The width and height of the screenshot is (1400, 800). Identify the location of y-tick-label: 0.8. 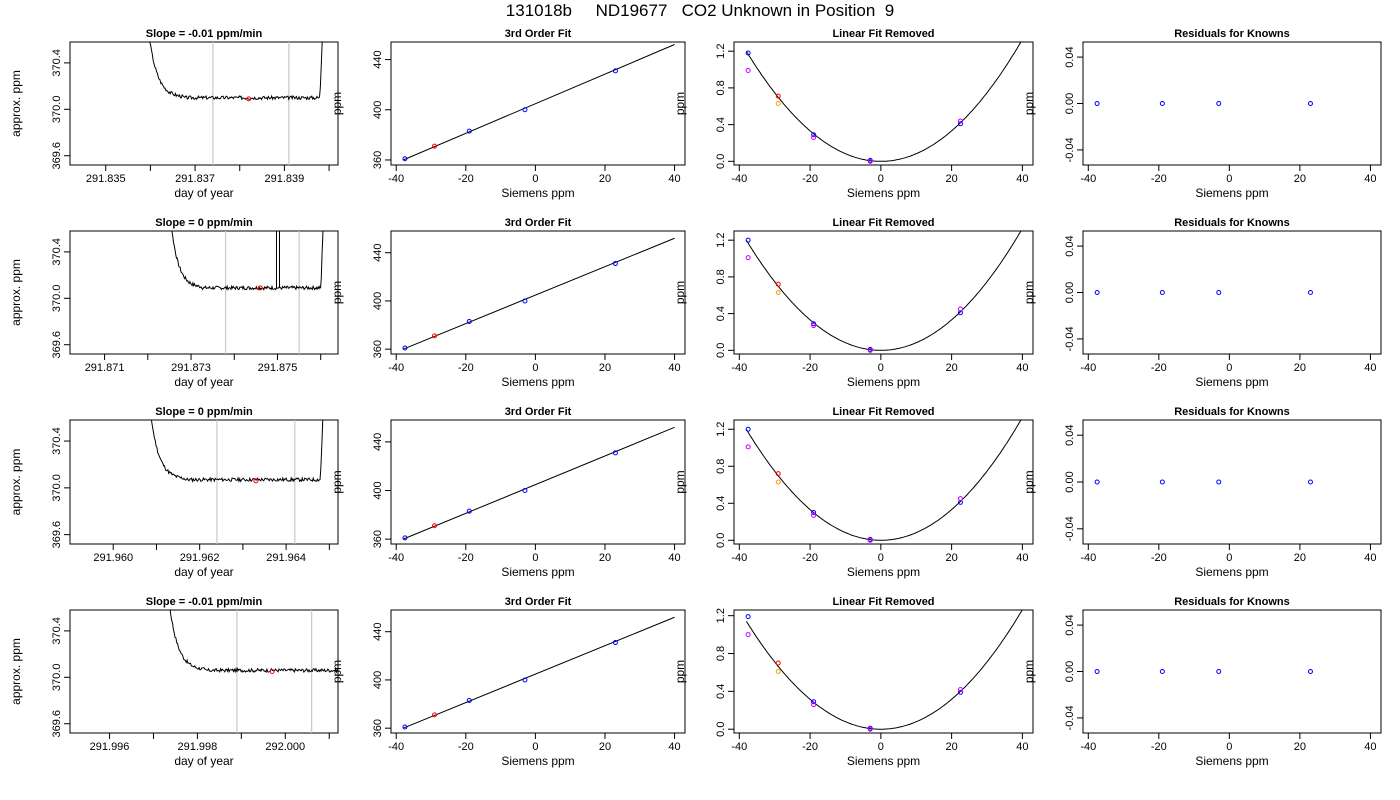
(721, 87).